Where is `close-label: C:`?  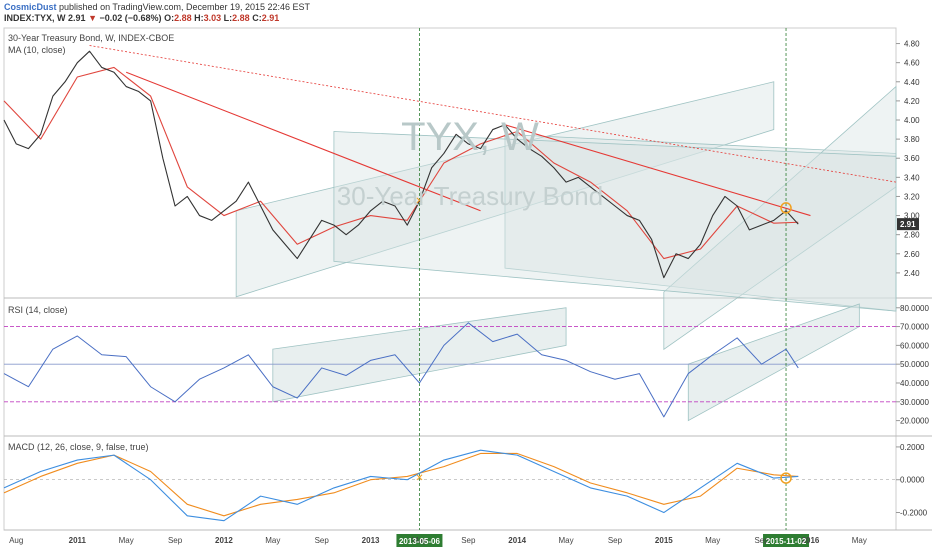 close-label: C: is located at coordinates (257, 18).